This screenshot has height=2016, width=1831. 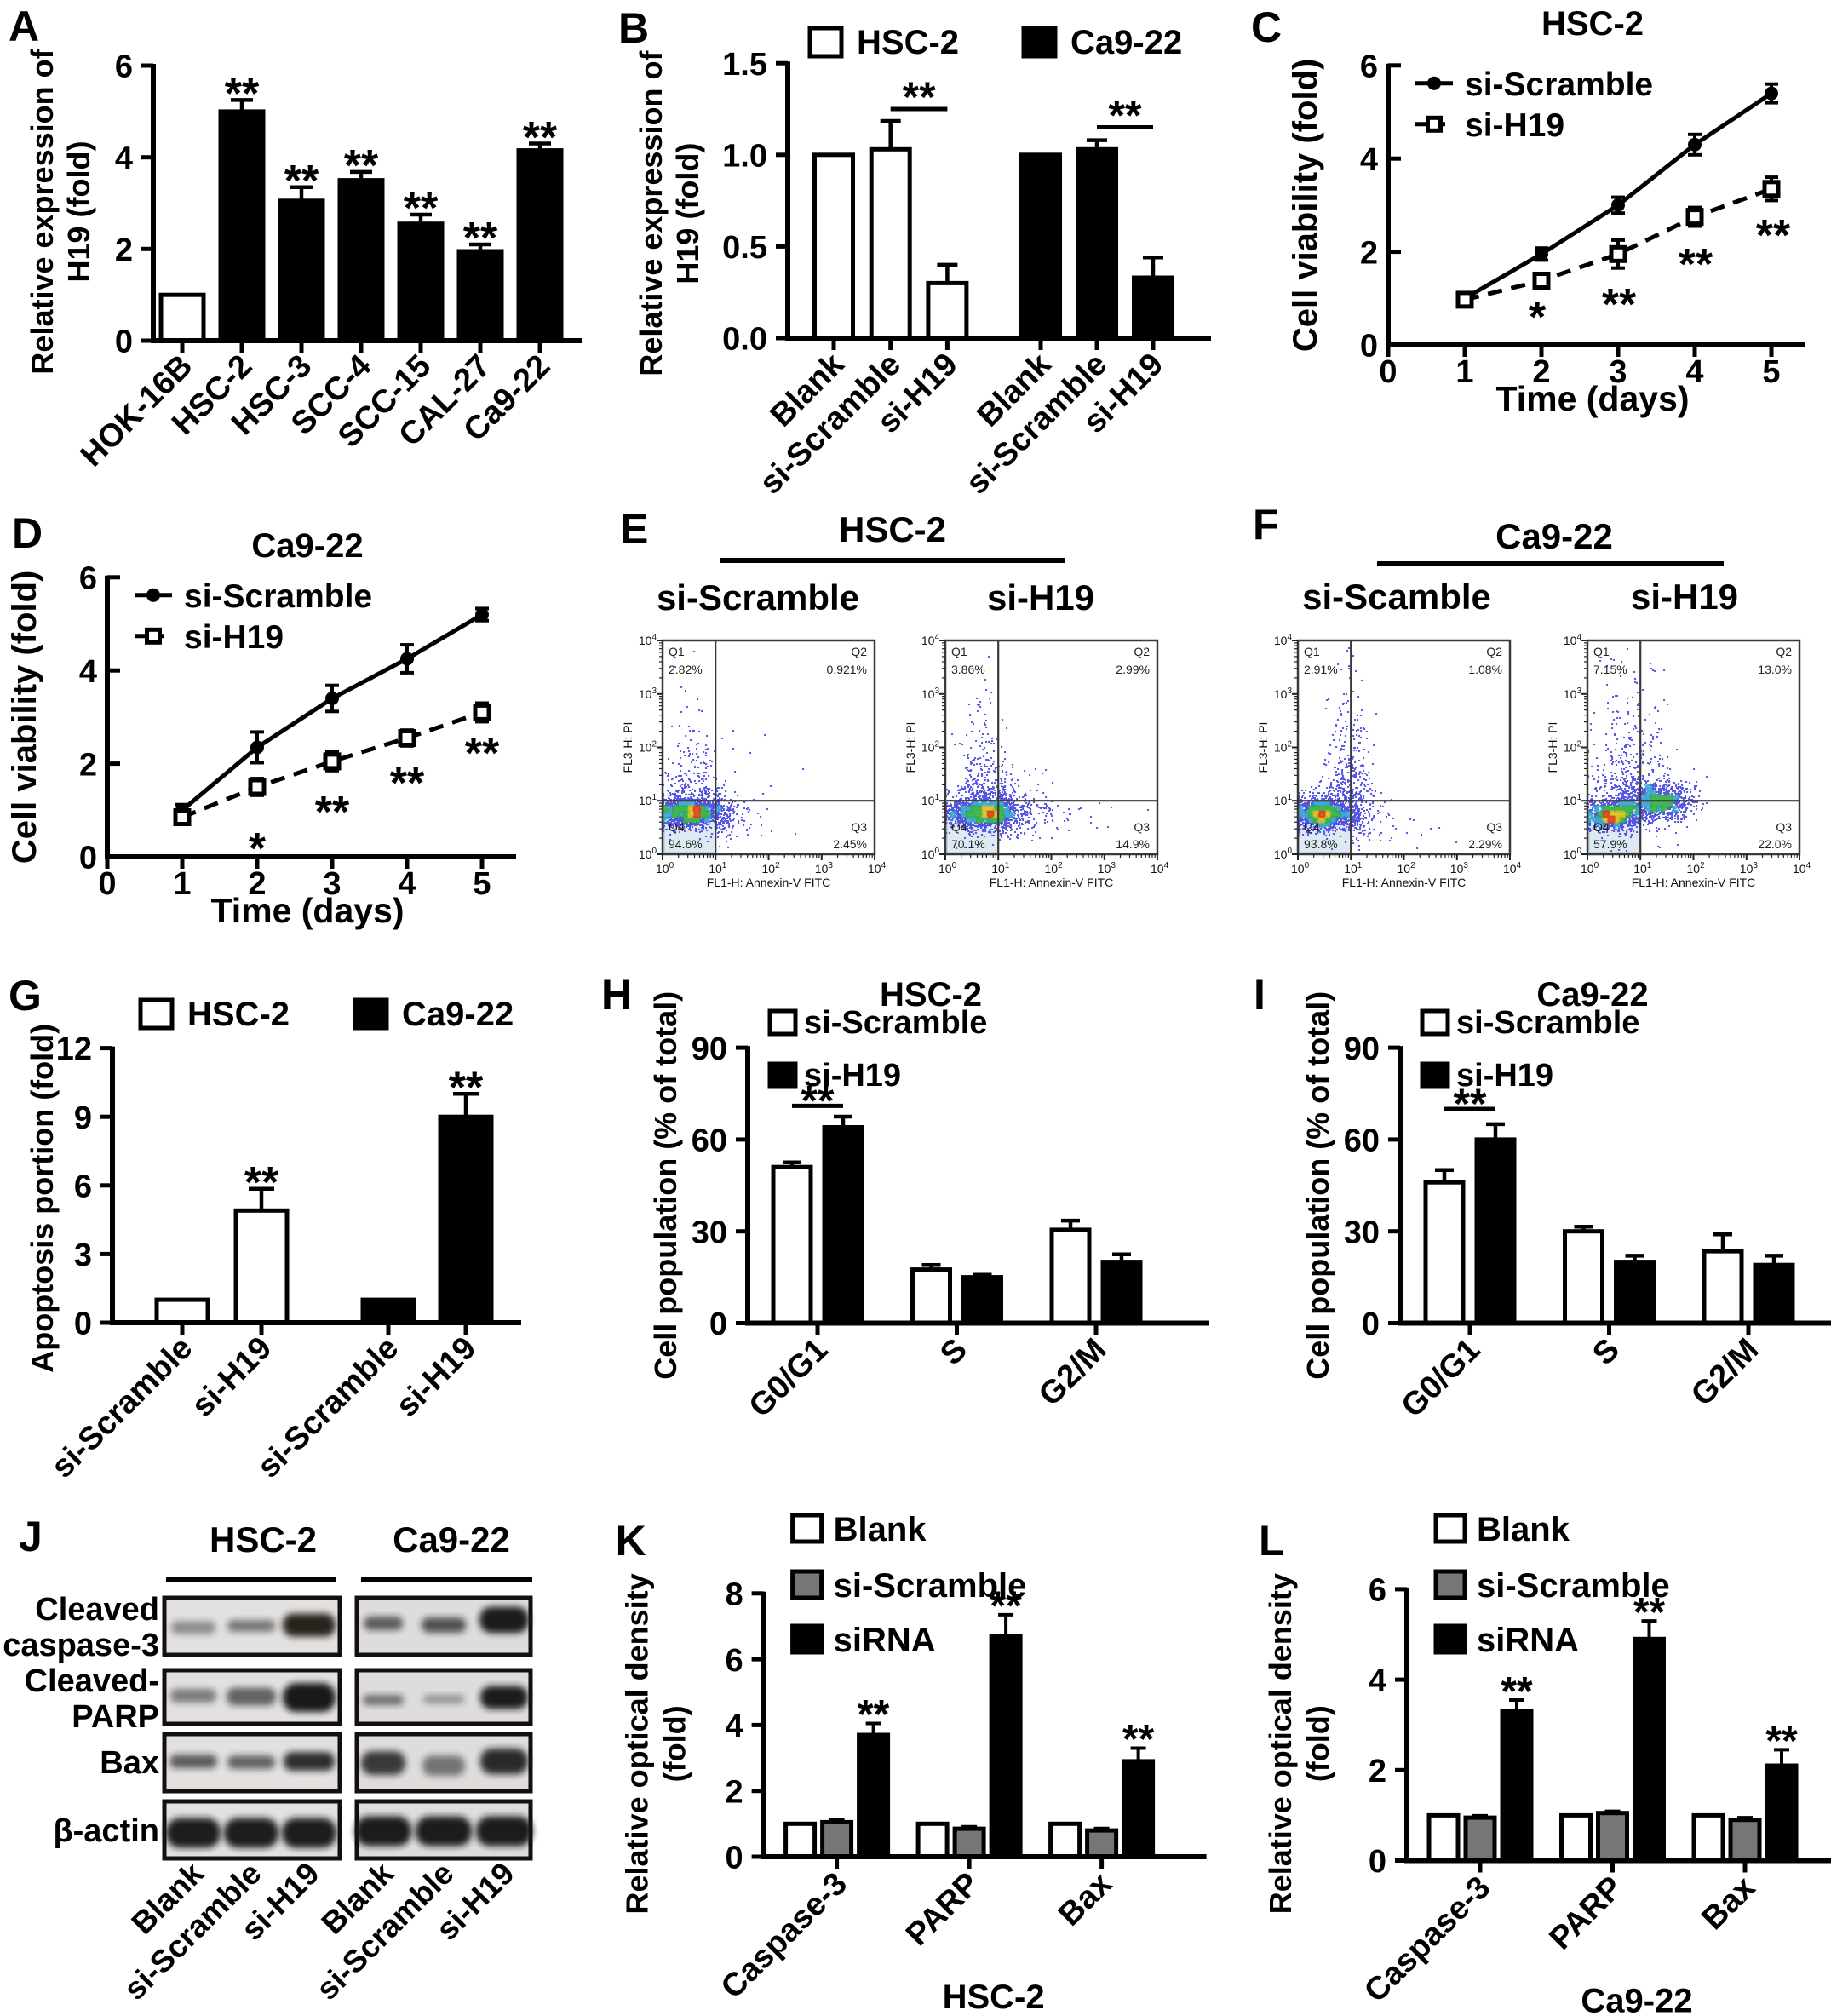 I want to click on svg-text: 3.86%, so click(x=968, y=669).